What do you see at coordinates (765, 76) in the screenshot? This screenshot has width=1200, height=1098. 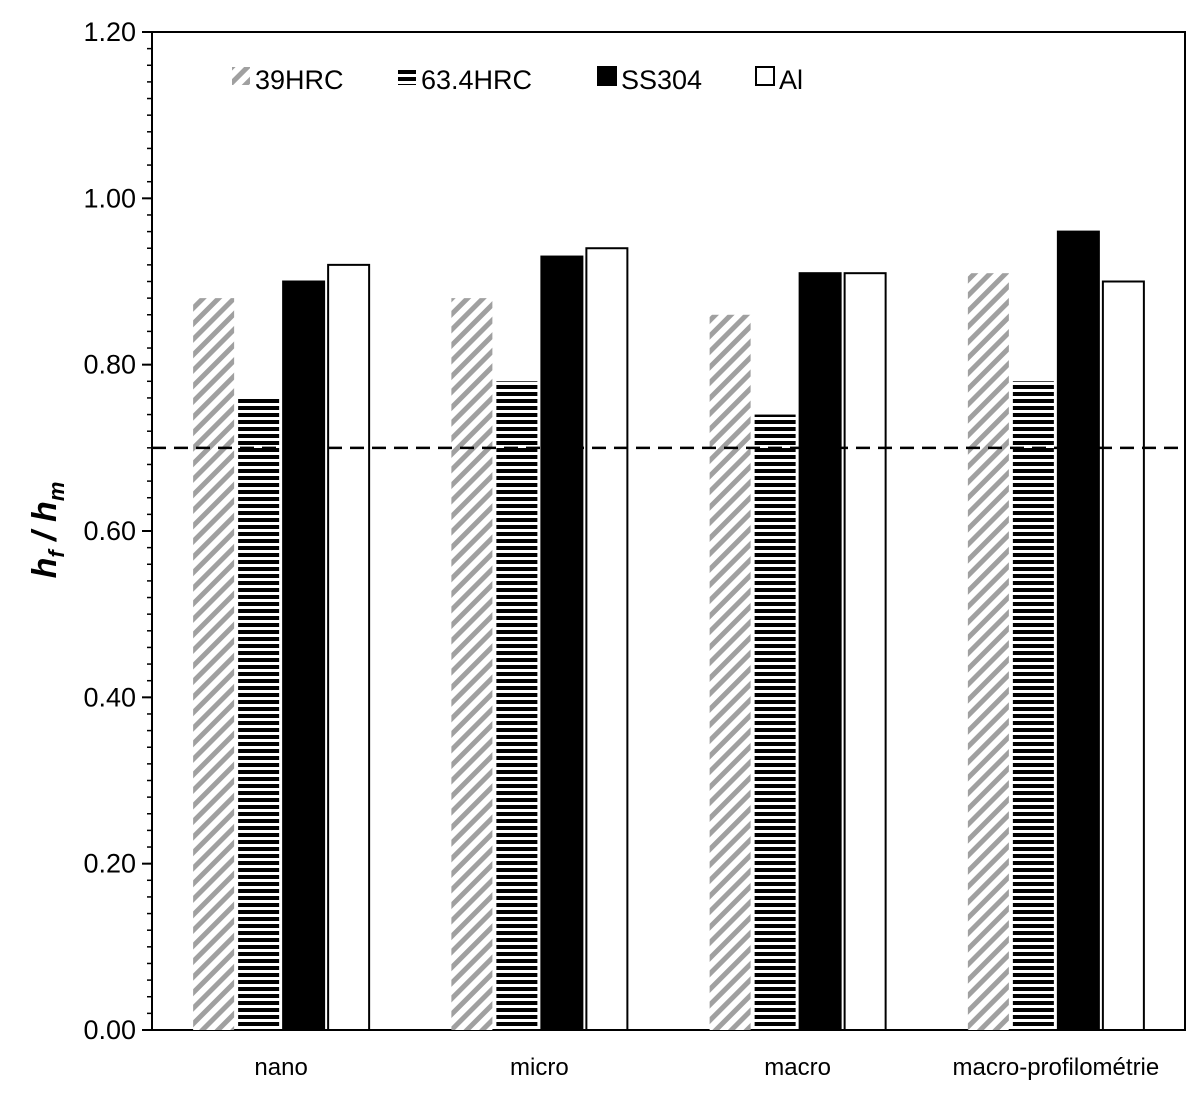 I see `legend-swatch-al` at bounding box center [765, 76].